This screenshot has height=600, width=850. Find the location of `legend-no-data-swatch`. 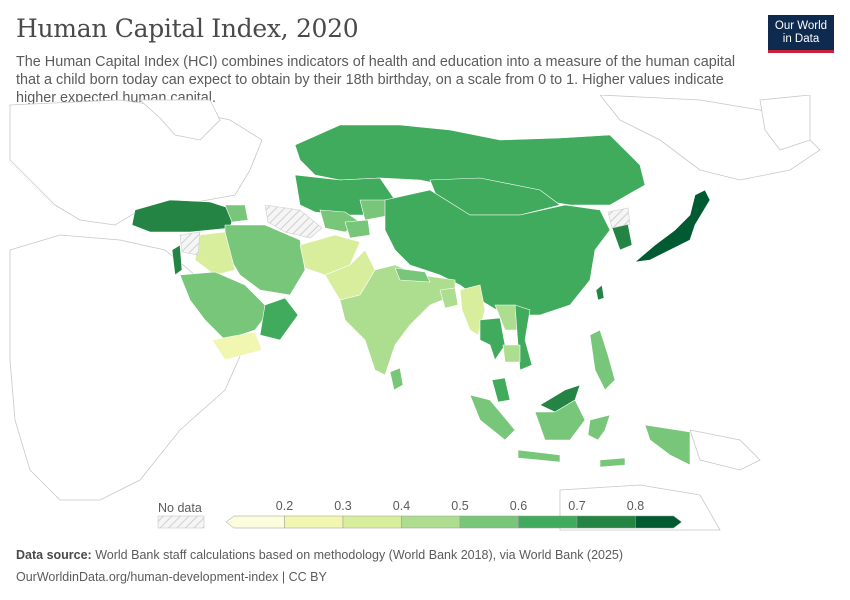

legend-no-data-swatch is located at coordinates (181, 522).